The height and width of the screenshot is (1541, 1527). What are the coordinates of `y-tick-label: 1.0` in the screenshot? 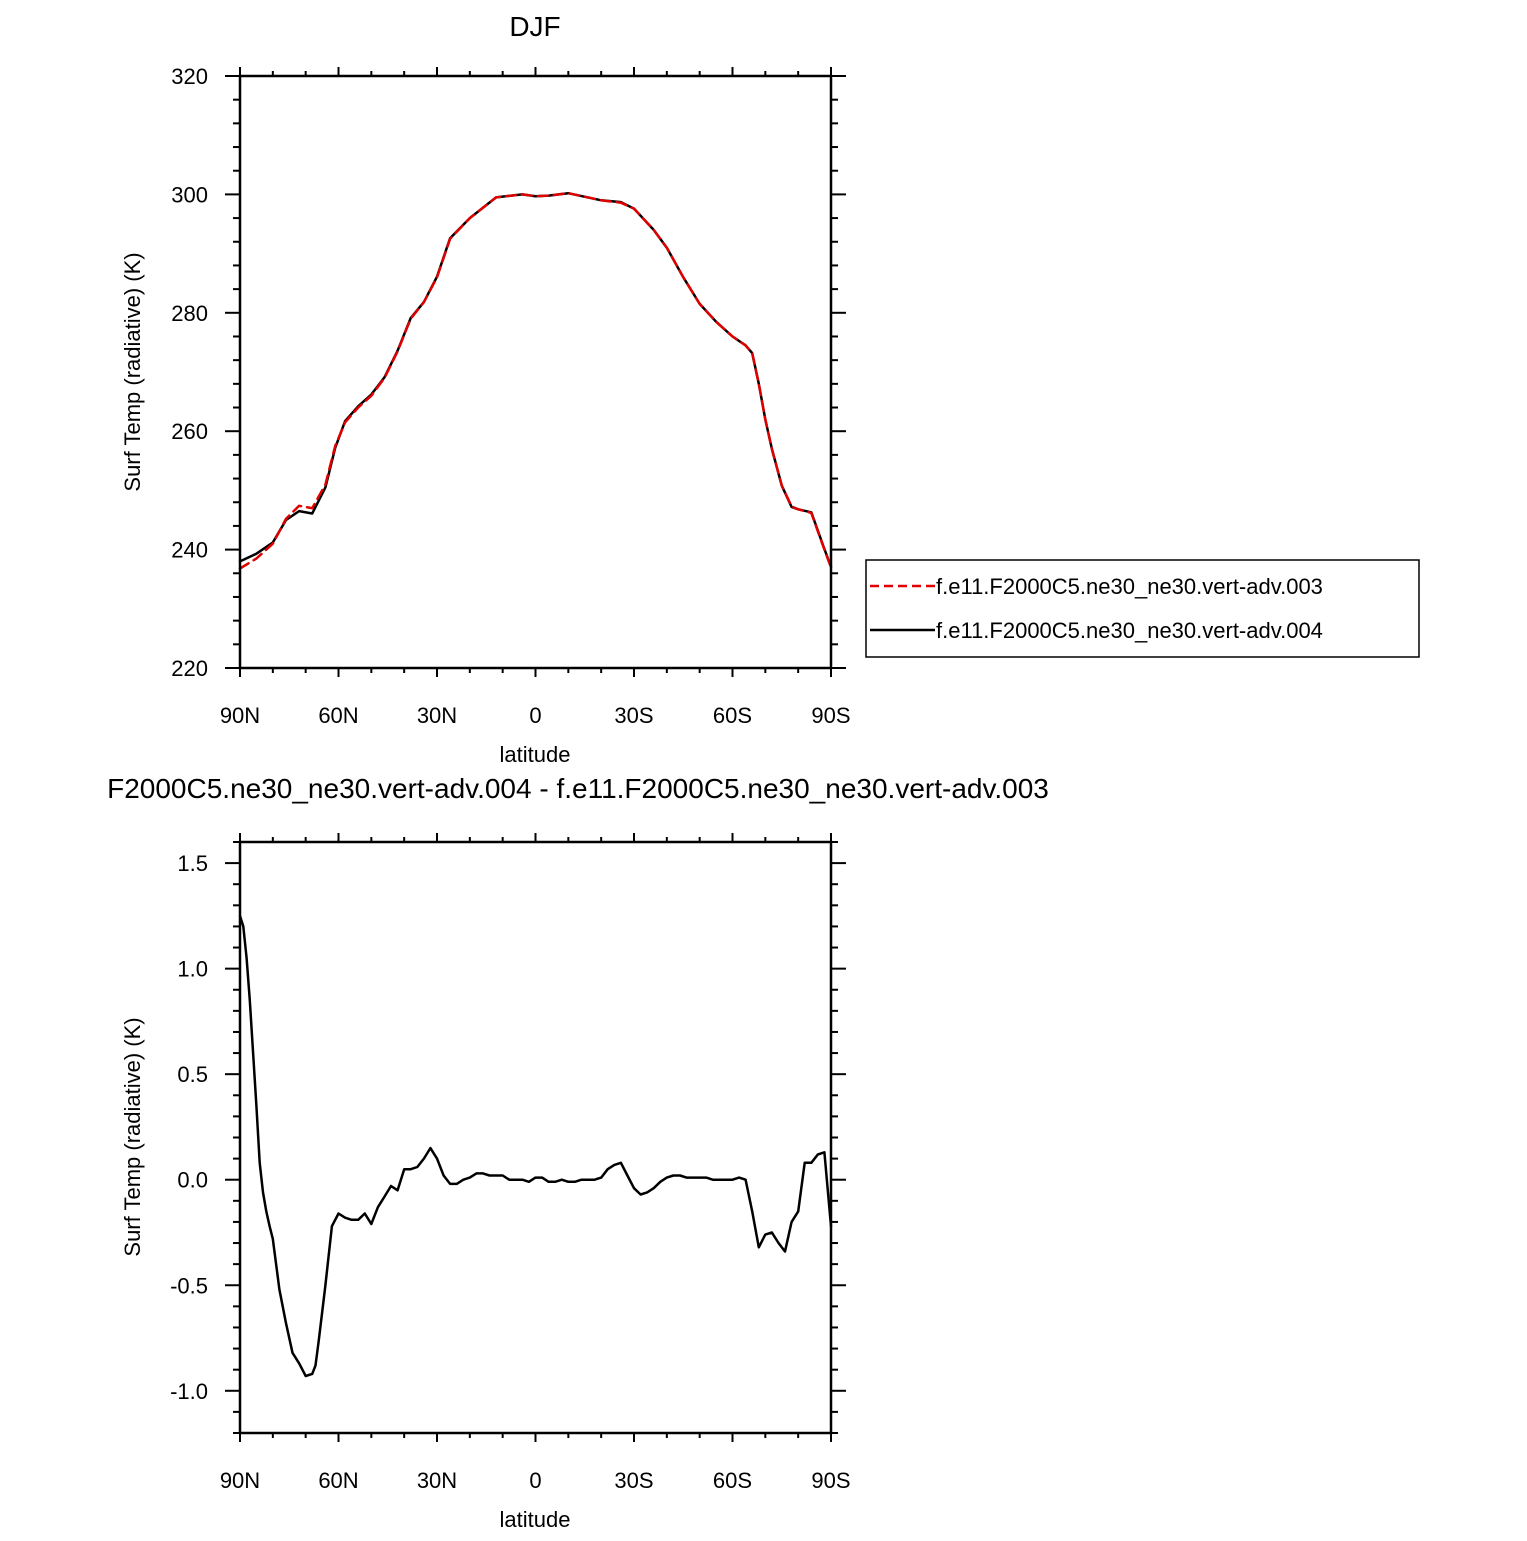 It's located at (192, 969).